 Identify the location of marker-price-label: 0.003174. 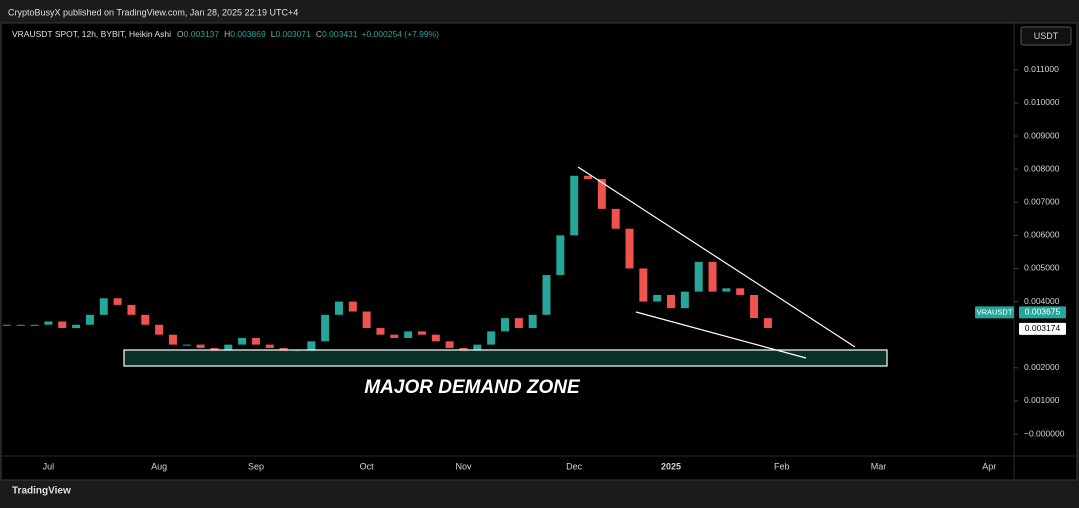
(1043, 328).